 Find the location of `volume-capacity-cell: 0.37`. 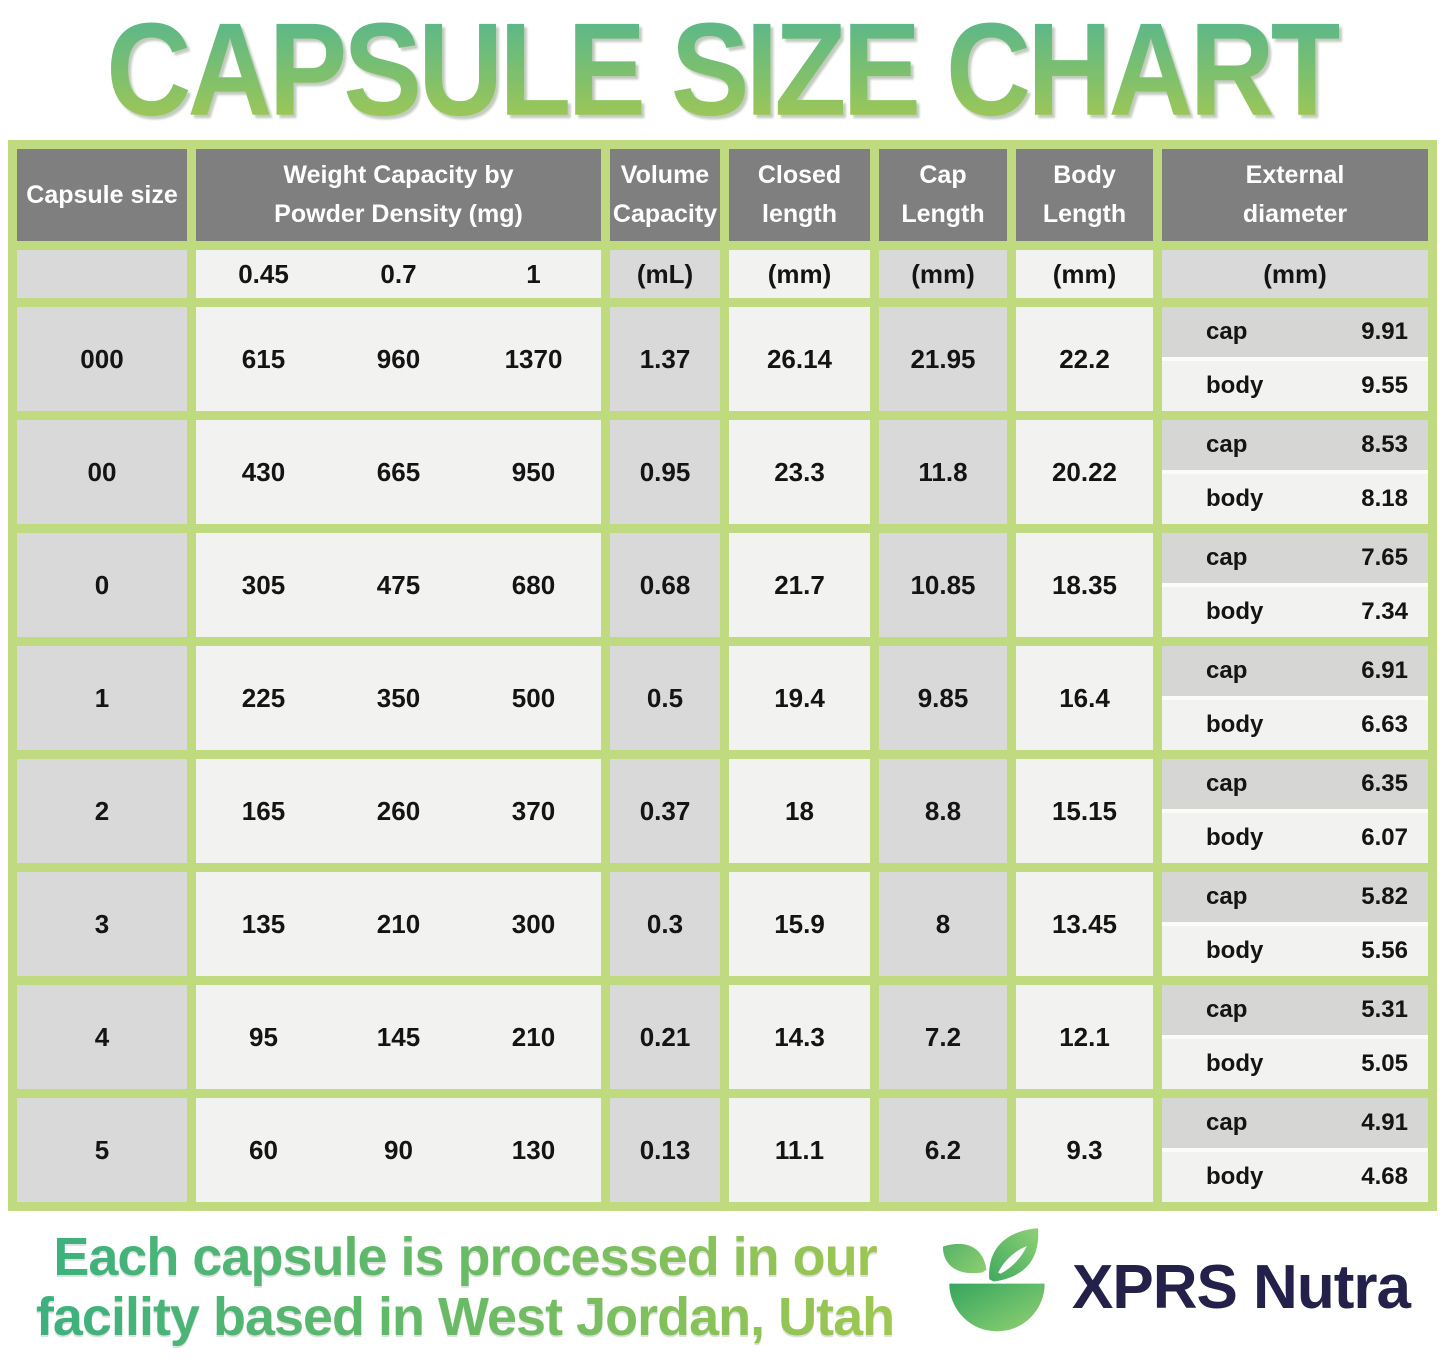

volume-capacity-cell: 0.37 is located at coordinates (665, 811).